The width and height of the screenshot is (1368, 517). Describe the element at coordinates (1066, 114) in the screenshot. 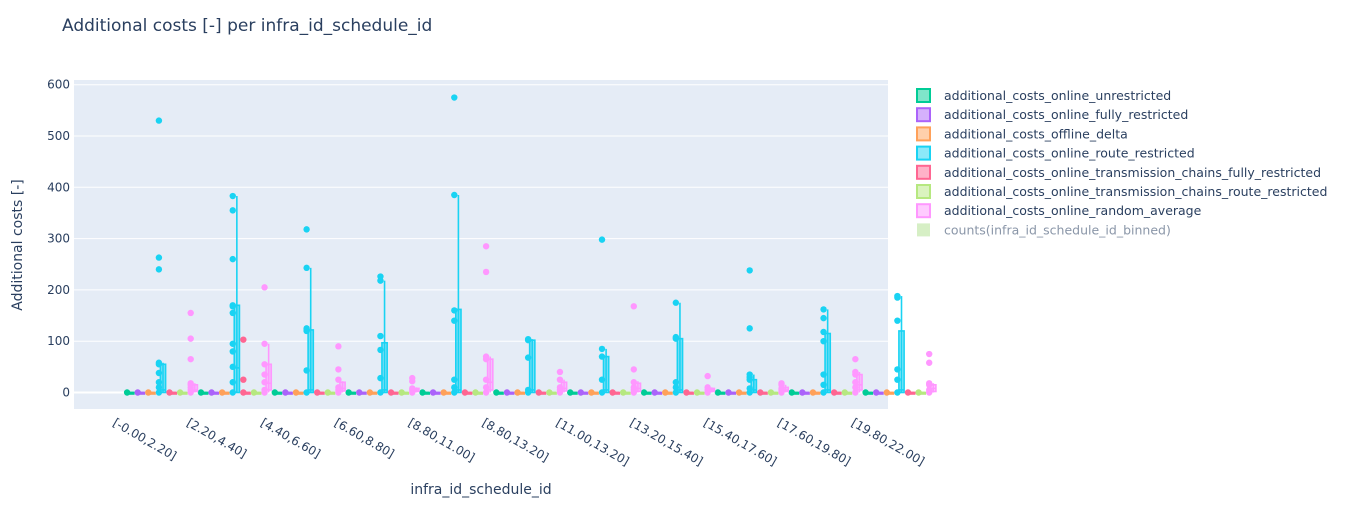

I see `legend-label: additional_costs_online_fully_restricted` at that location.